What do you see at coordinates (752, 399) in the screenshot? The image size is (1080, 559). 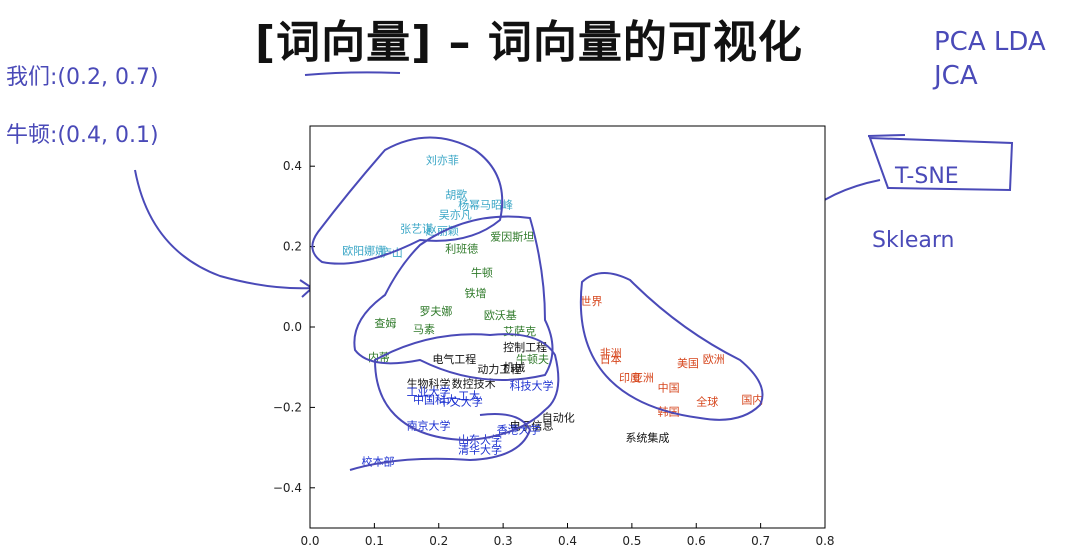 I see `point-label: 国内` at bounding box center [752, 399].